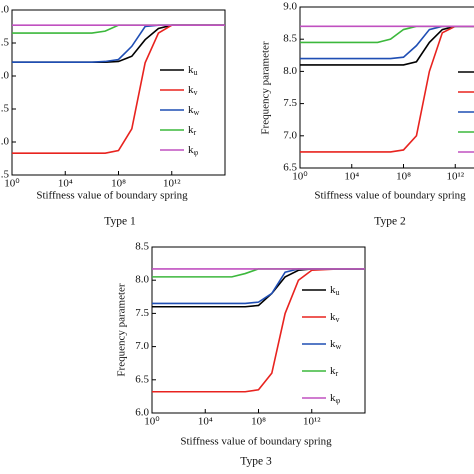  What do you see at coordinates (142, 413) in the screenshot?
I see `y-tick-label: 6.0` at bounding box center [142, 413].